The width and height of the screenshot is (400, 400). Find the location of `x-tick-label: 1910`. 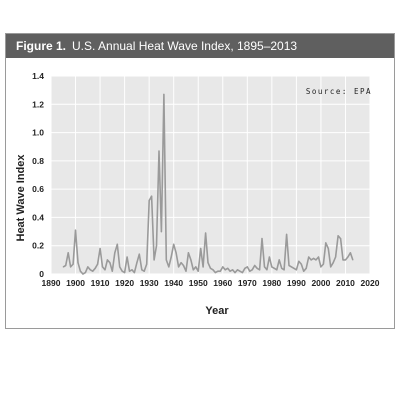

x-tick-label: 1910 is located at coordinates (100, 283).